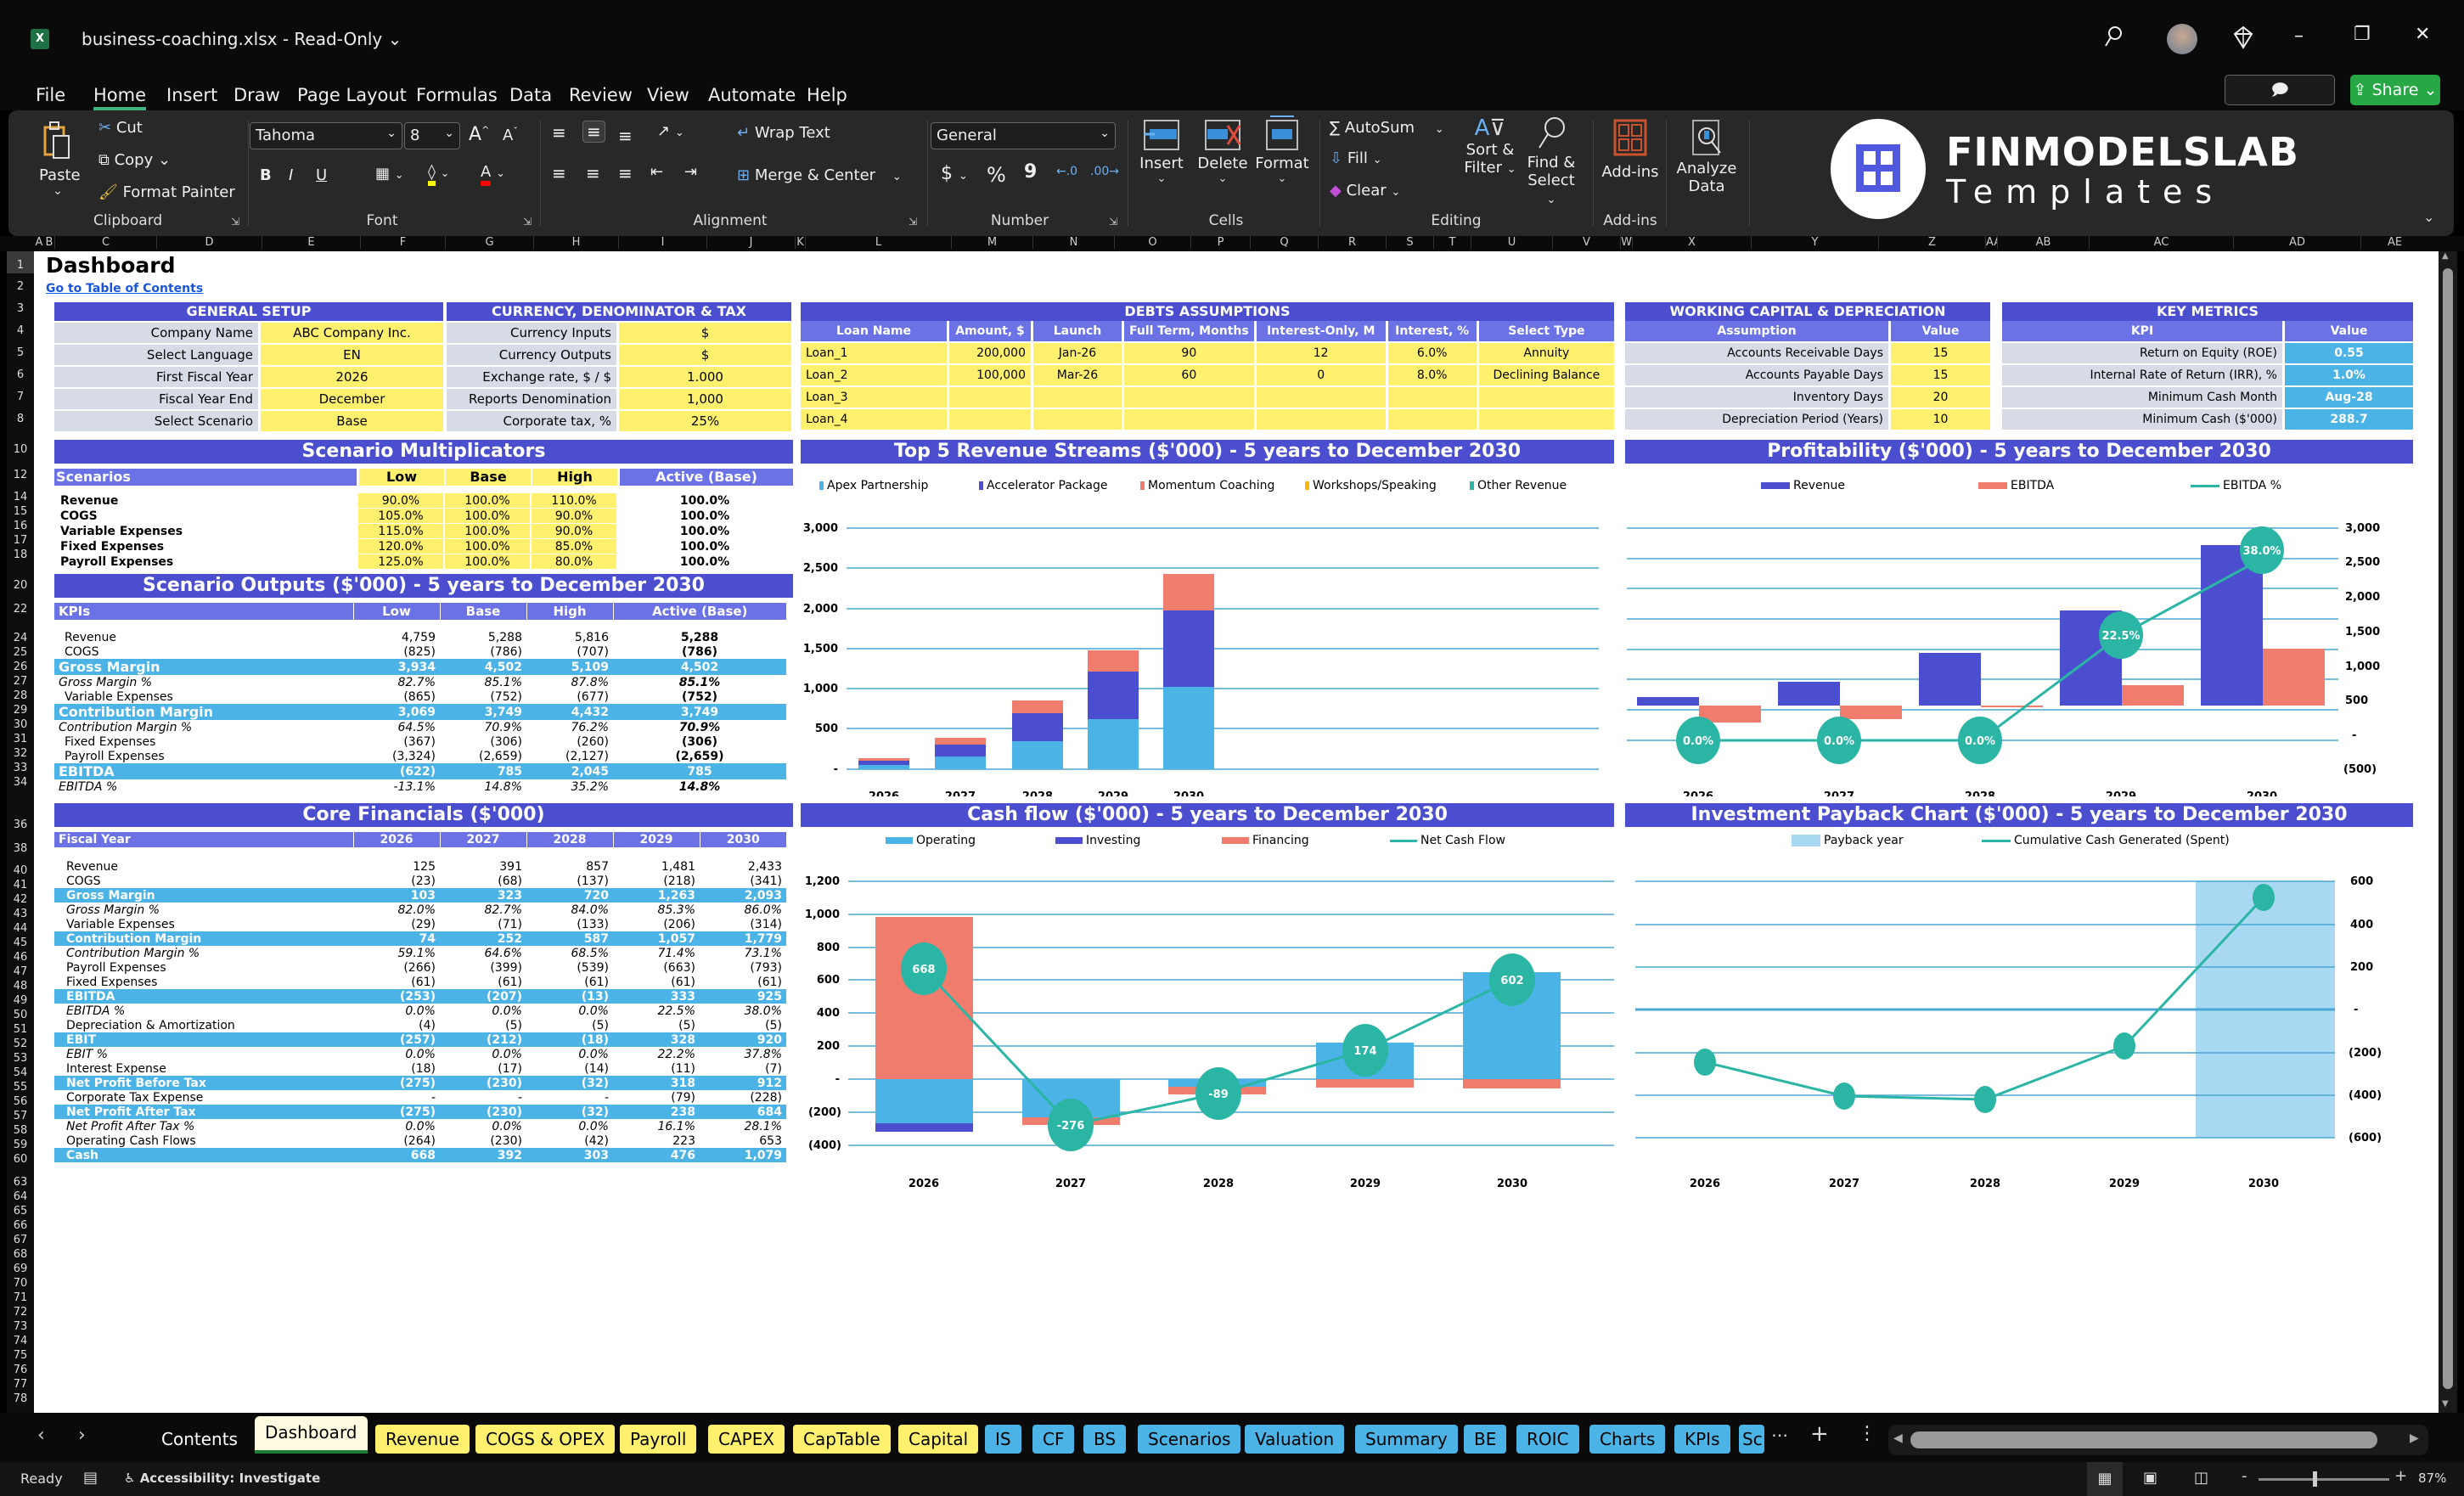  I want to click on row-header: 27, so click(20, 681).